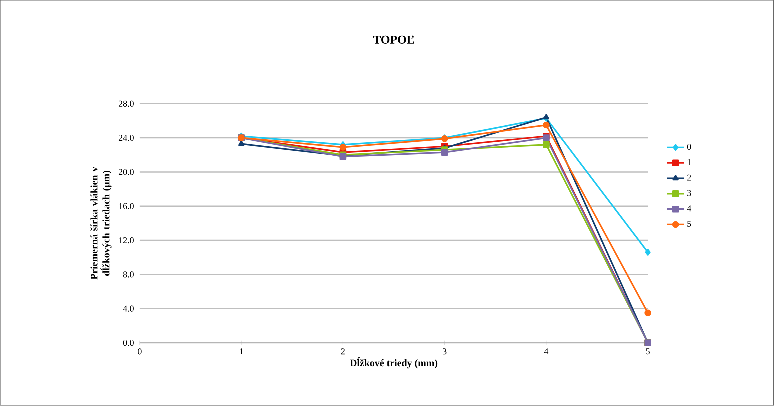 The image size is (774, 406). I want to click on legend-label: 0, so click(689, 147).